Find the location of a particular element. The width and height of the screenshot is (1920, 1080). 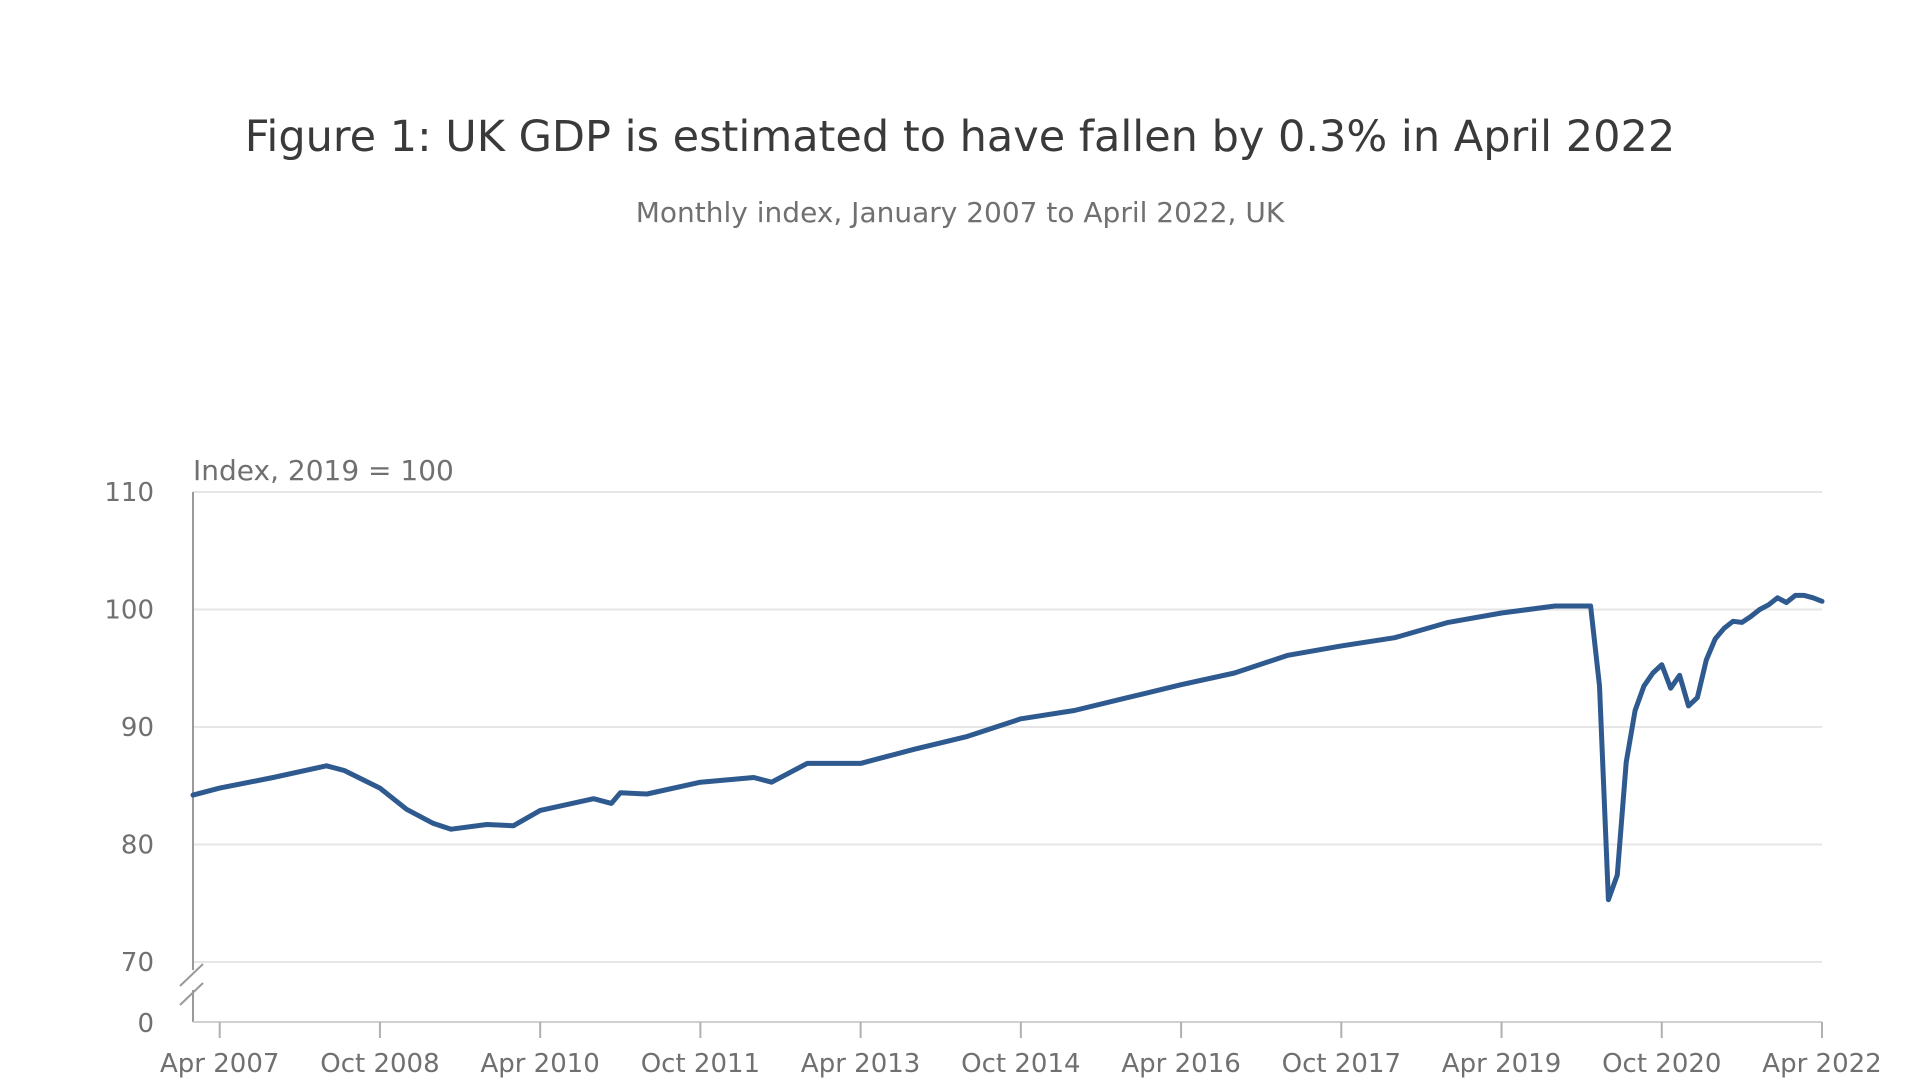

x-tick-label: Apr 2013 is located at coordinates (860, 1064).